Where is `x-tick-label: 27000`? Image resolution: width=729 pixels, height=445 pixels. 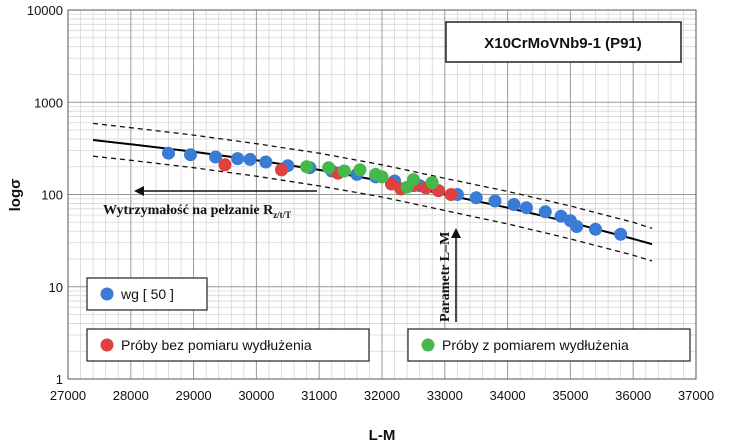
x-tick-label: 27000 is located at coordinates (68, 395).